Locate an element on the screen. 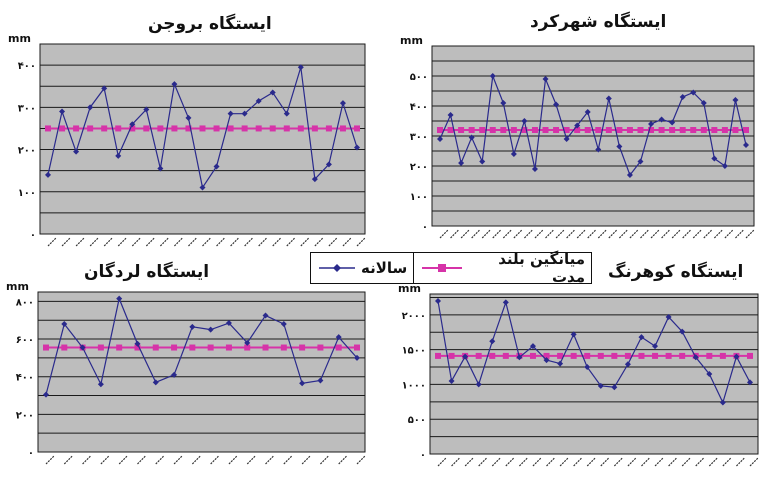  legend-swatch-annual-icon is located at coordinates (337, 268).